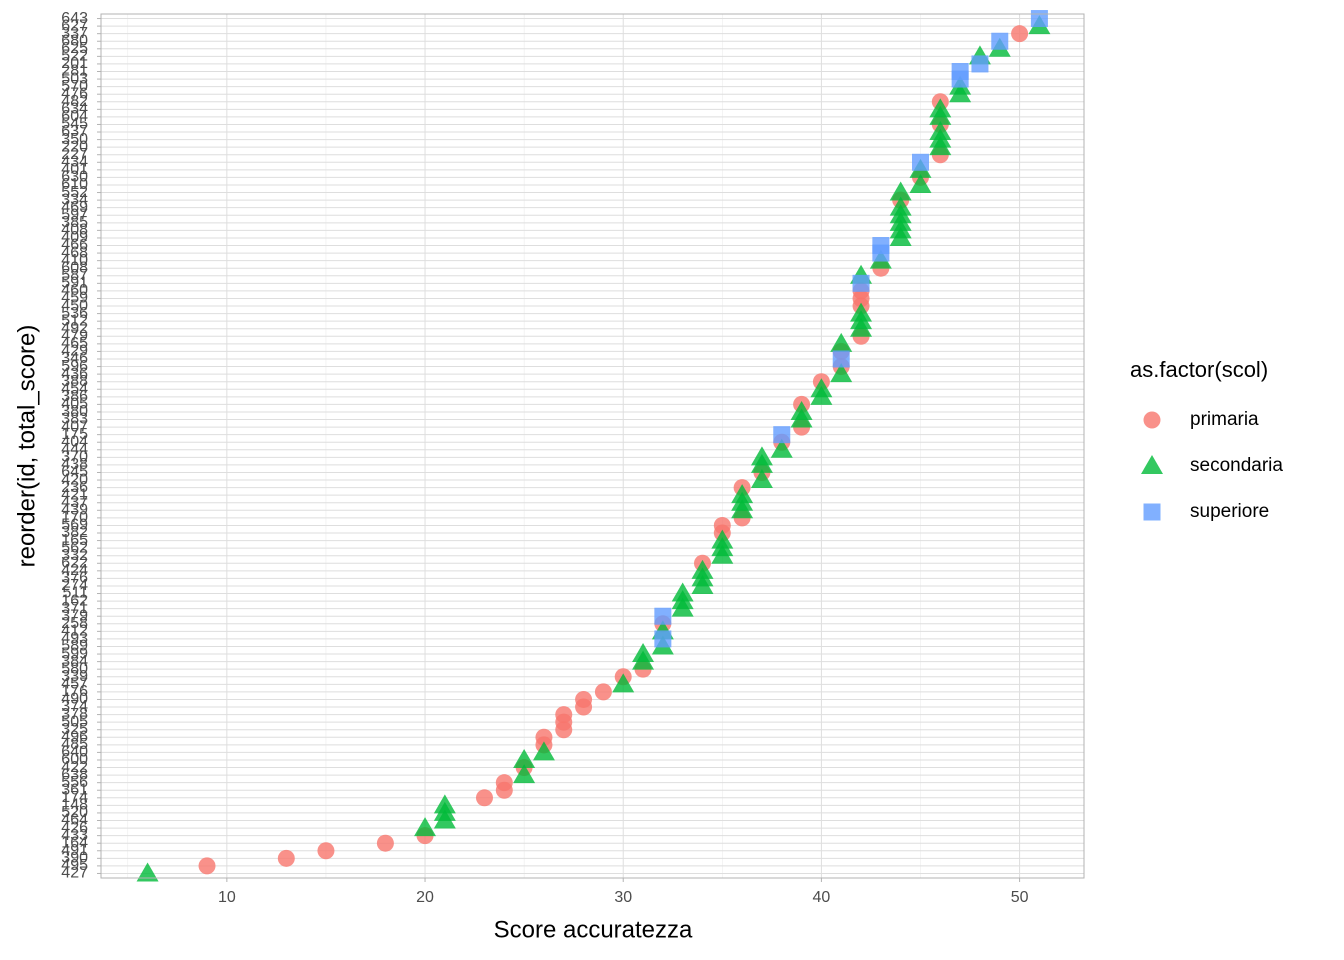  What do you see at coordinates (74, 842) in the screenshot?
I see `y-tick-label: 164` at bounding box center [74, 842].